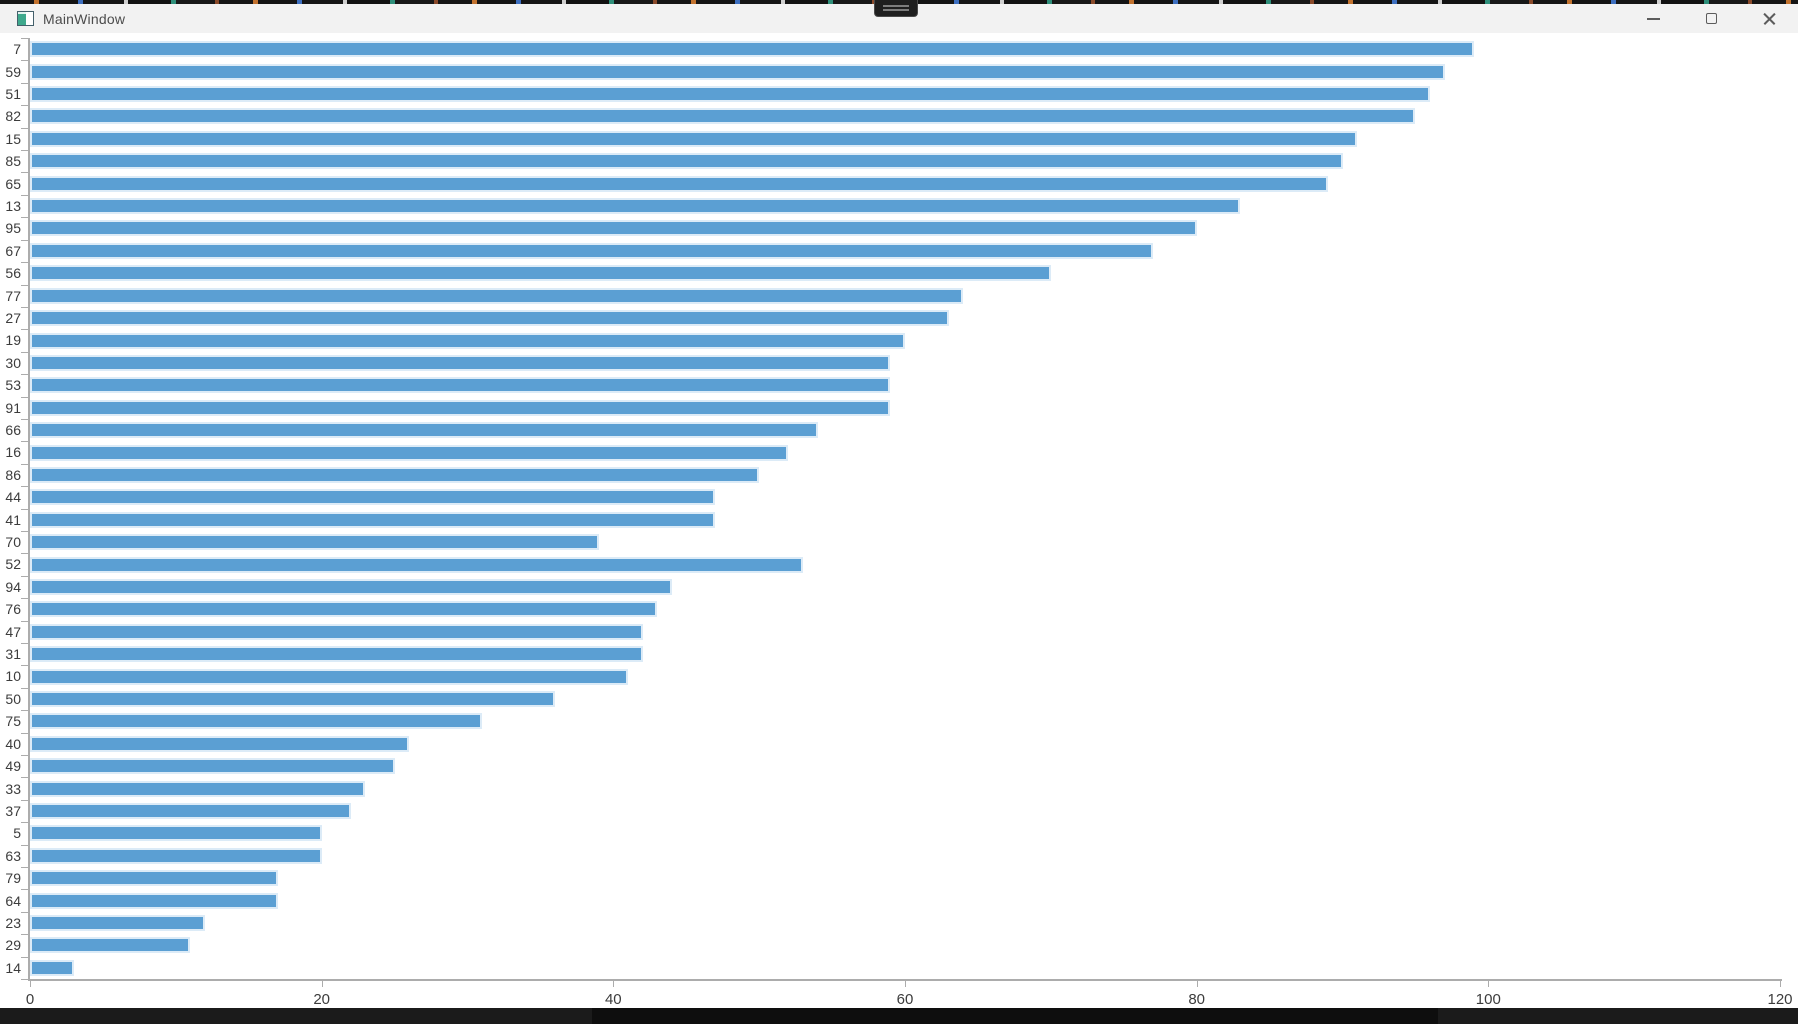 The image size is (1798, 1024). What do you see at coordinates (29, 509) in the screenshot?
I see `y-axis-line` at bounding box center [29, 509].